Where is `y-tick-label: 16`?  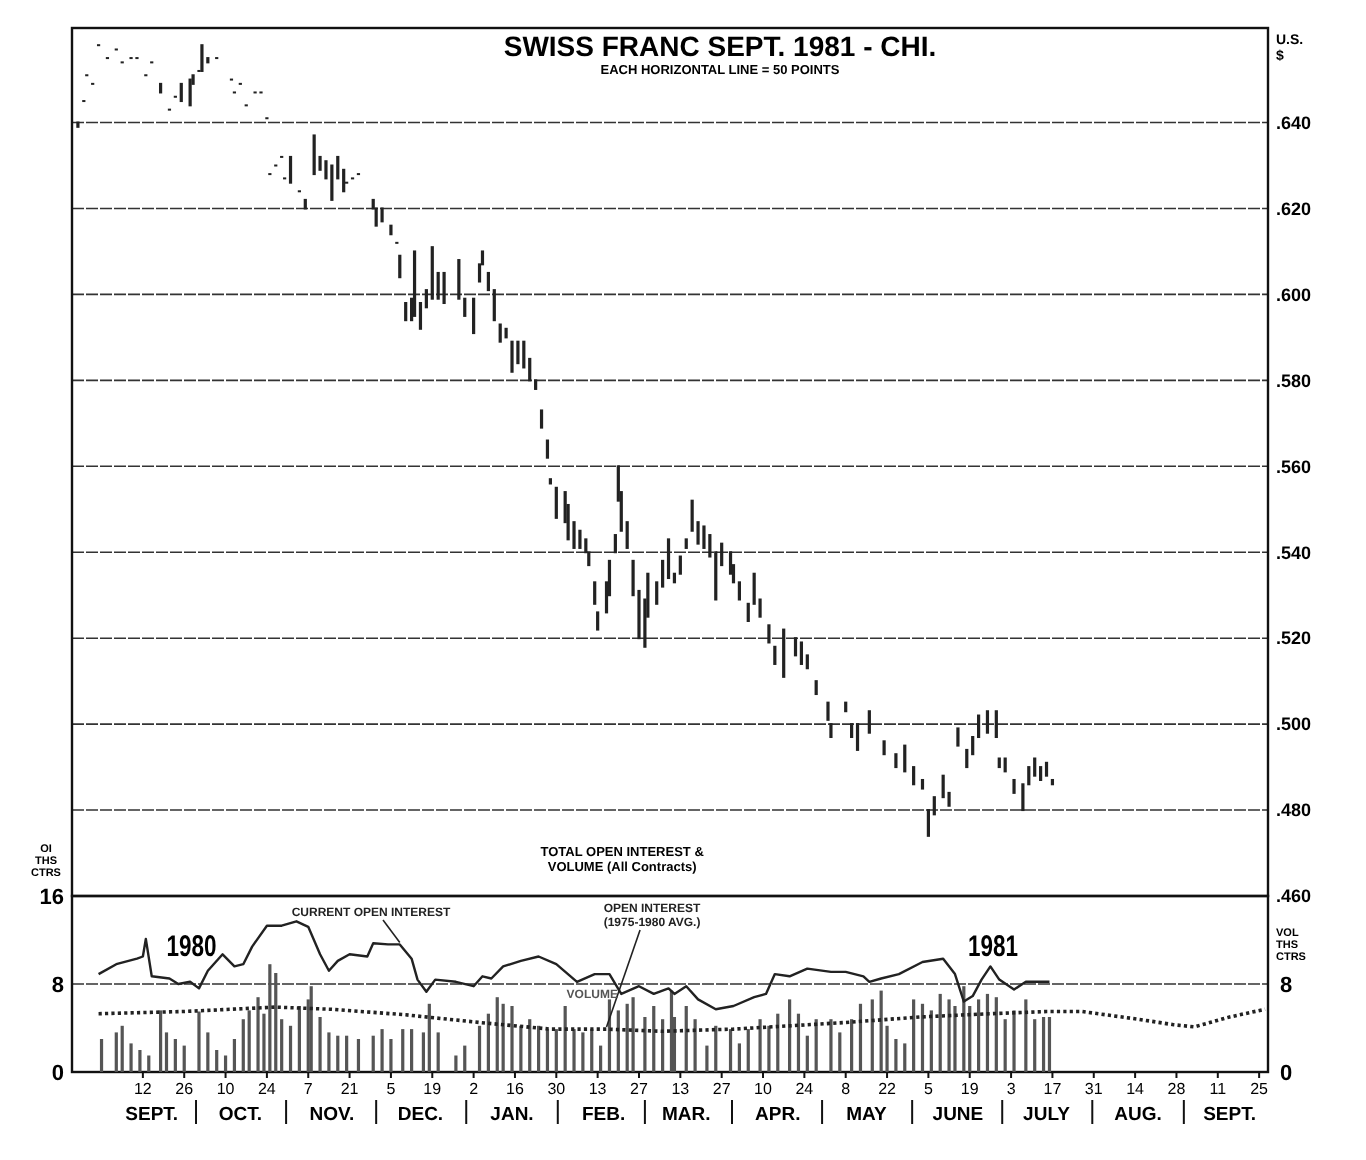 y-tick-label: 16 is located at coordinates (51, 897).